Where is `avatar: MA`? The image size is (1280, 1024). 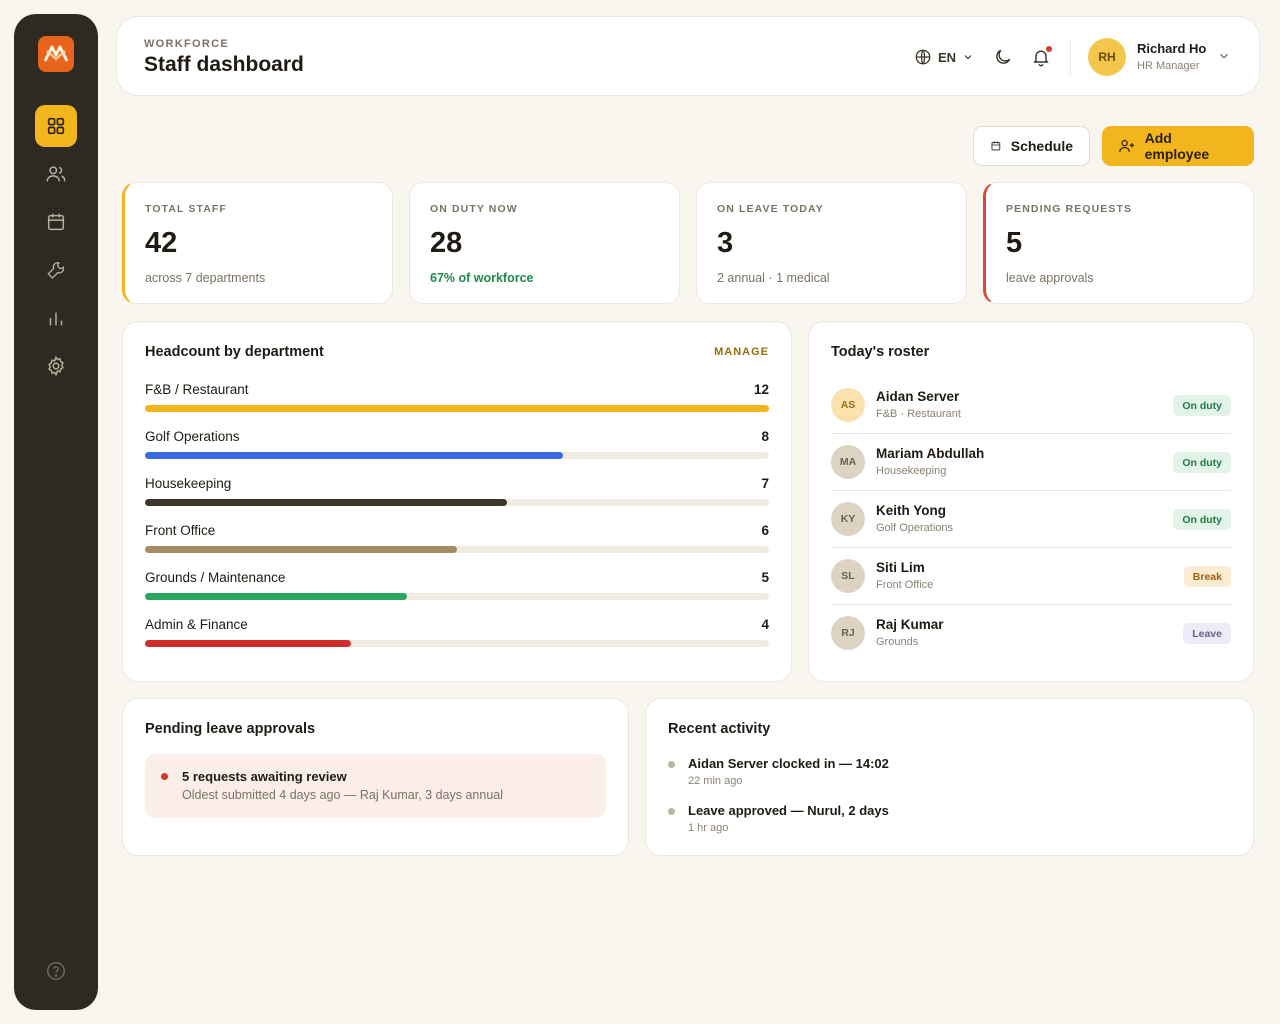 avatar: MA is located at coordinates (848, 462).